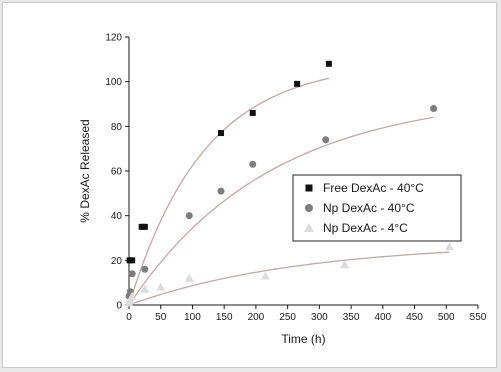  I want to click on legend-label: Np DexAc - 40°C, so click(369, 208).